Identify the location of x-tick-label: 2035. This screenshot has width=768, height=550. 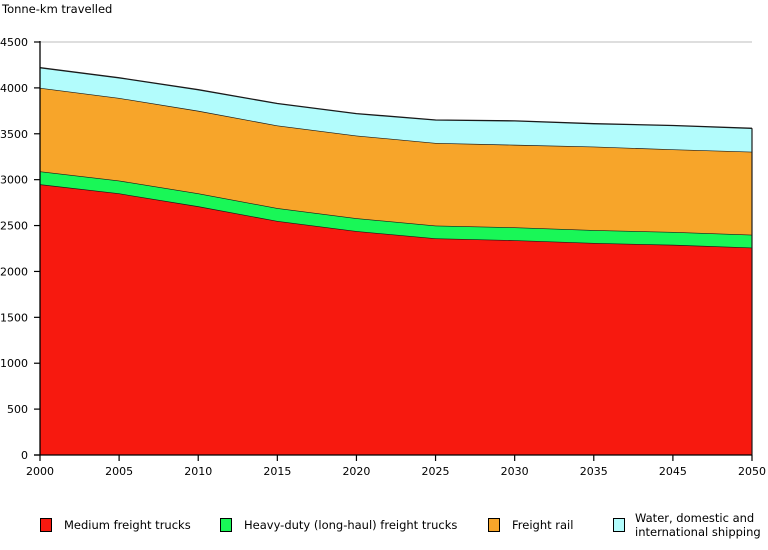
(594, 471).